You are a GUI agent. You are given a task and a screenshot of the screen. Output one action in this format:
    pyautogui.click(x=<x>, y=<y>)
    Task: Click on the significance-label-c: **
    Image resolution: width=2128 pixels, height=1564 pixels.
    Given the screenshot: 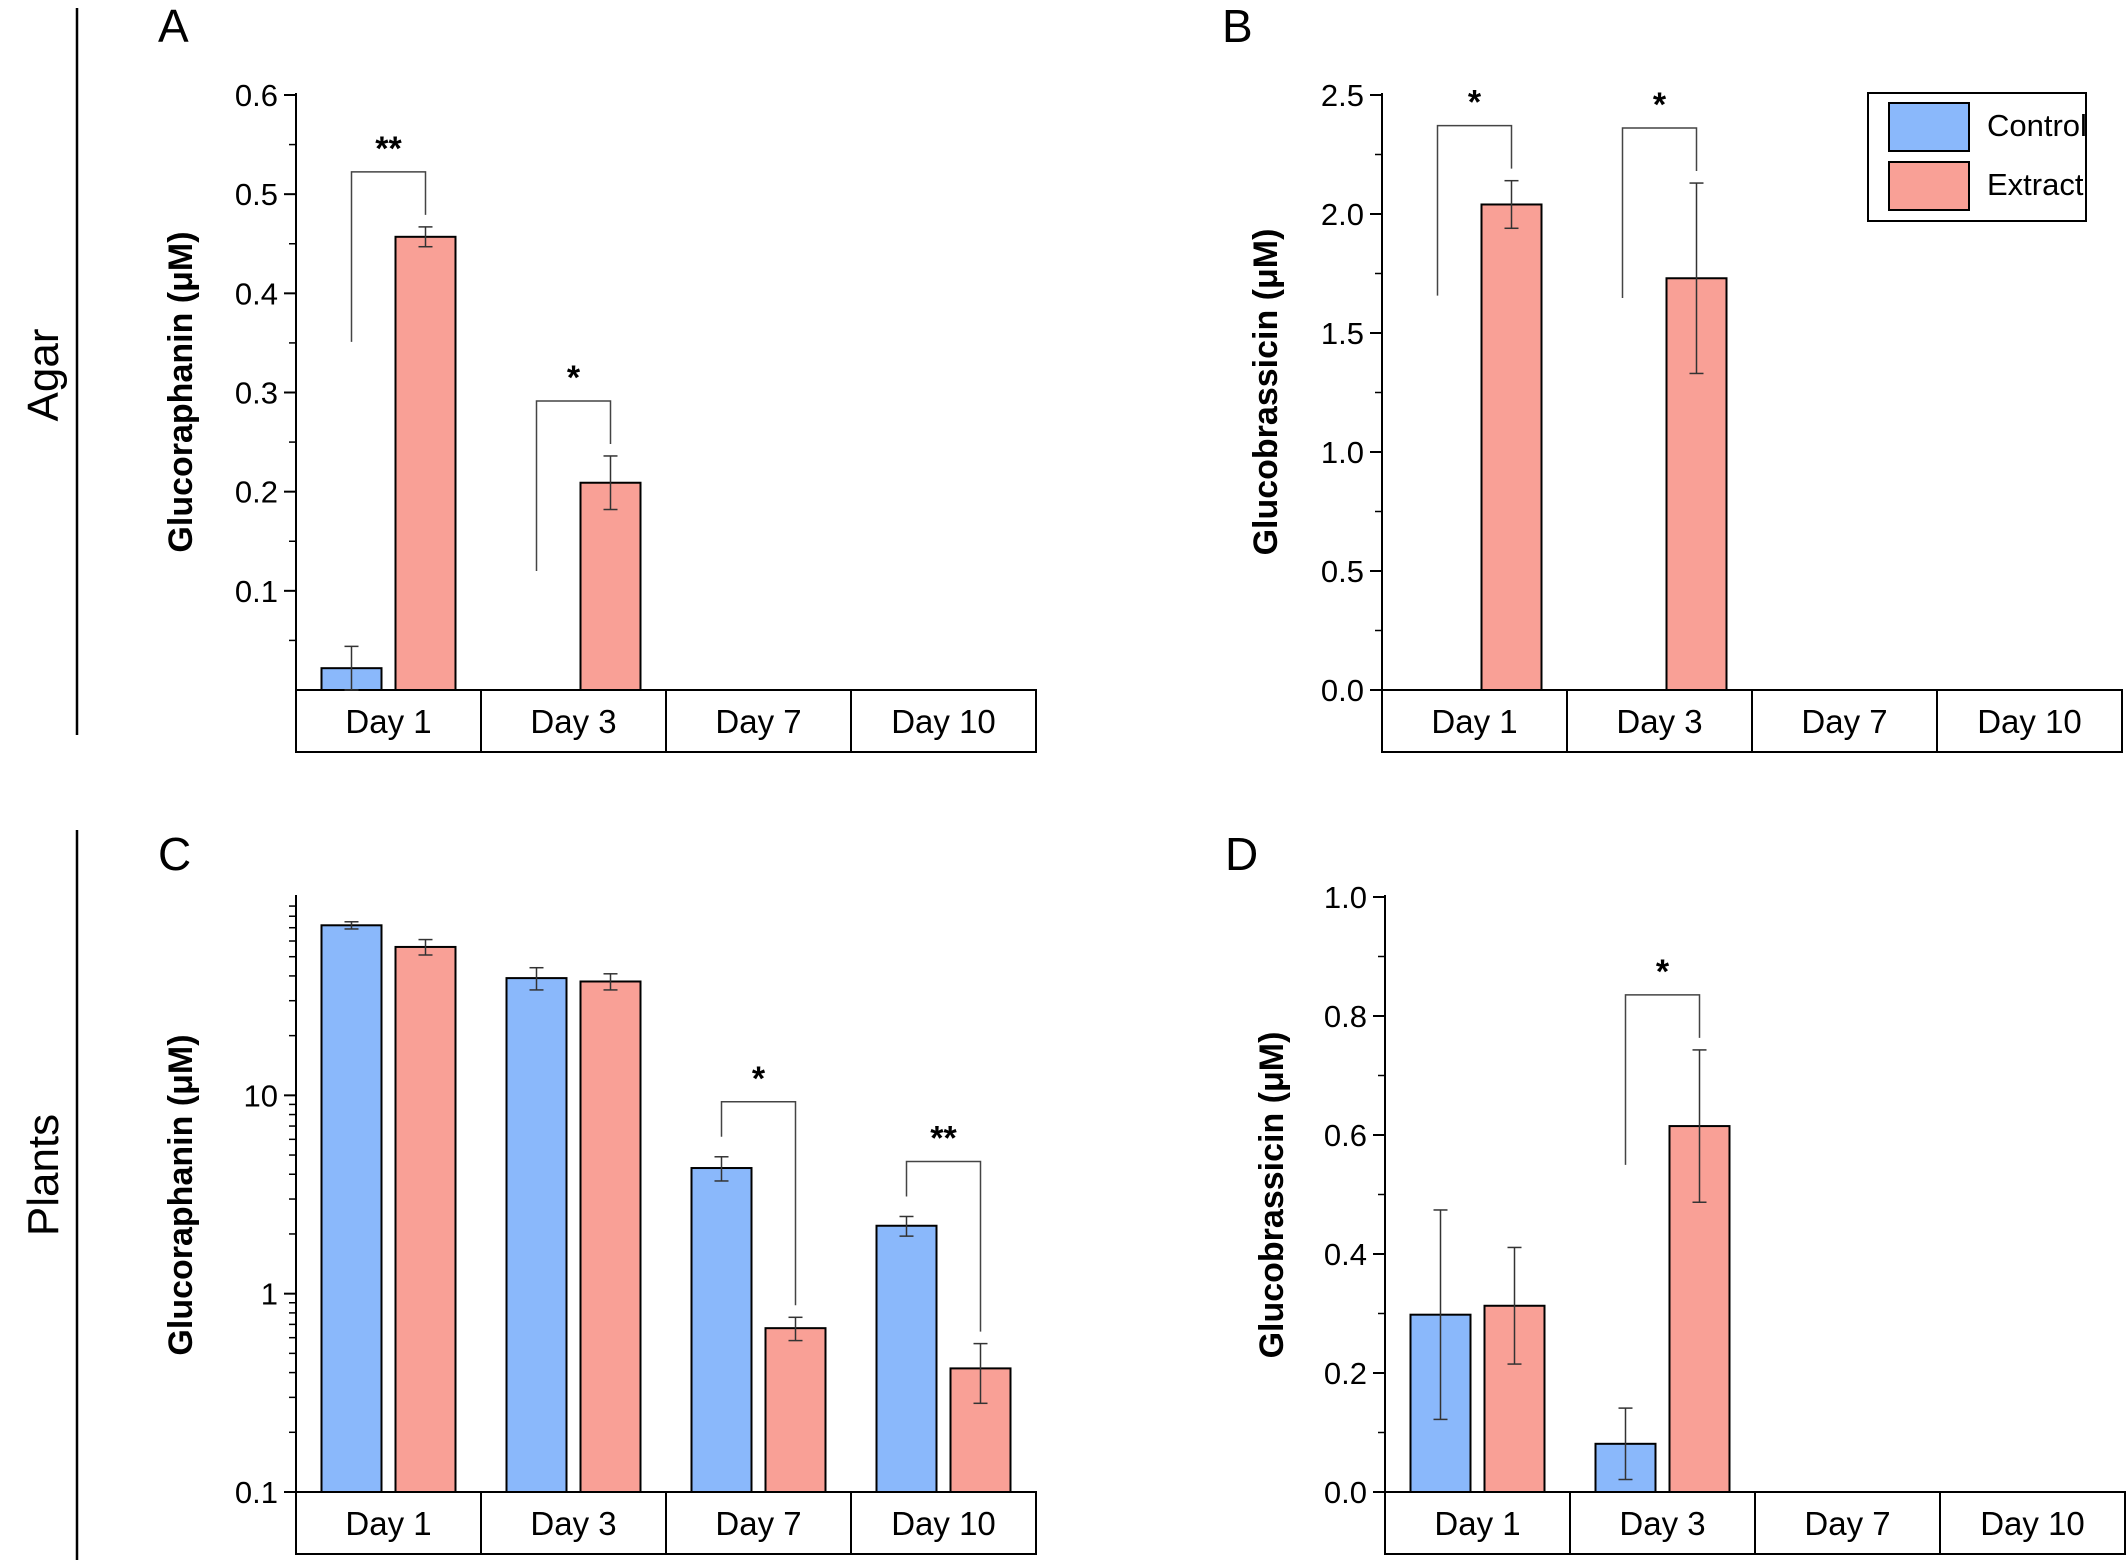 What is the action you would take?
    pyautogui.click(x=943, y=1138)
    